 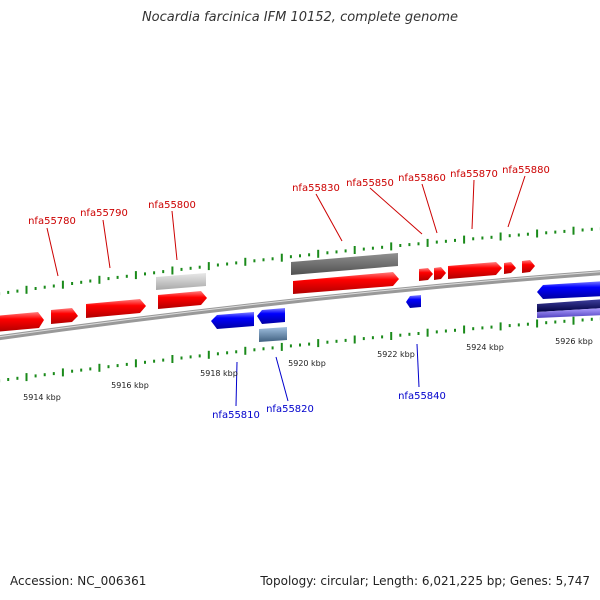 I want to click on gene-label: nfa55860, so click(x=422, y=178).